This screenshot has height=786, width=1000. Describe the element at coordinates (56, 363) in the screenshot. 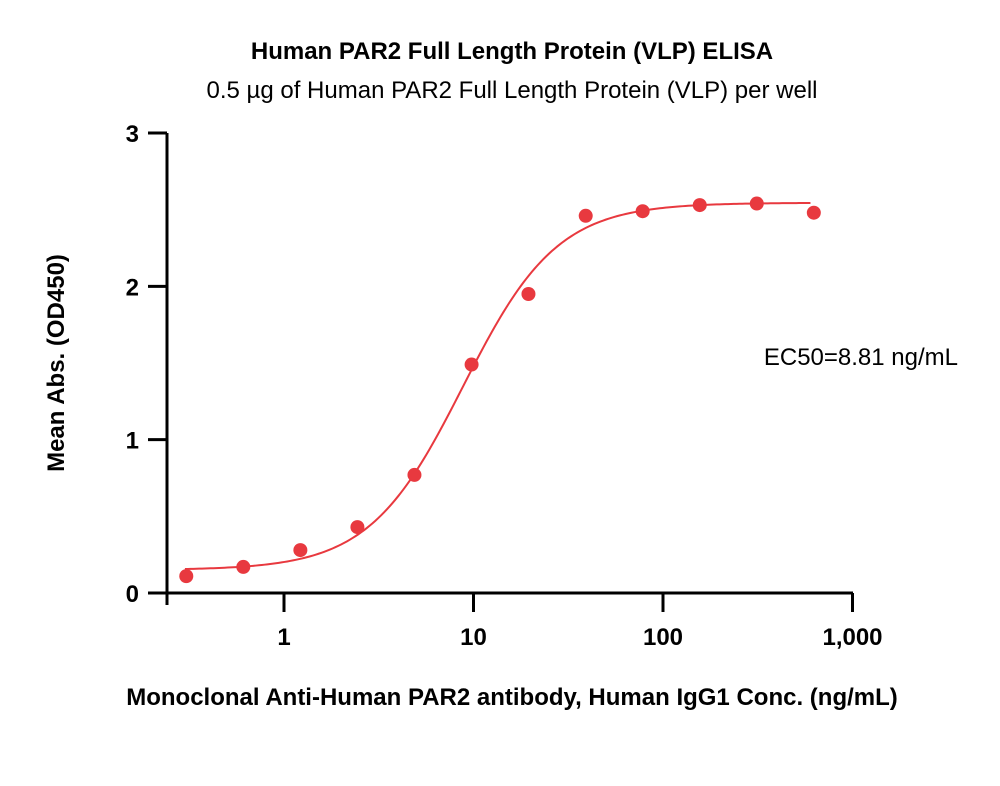

I see `y-axis-label: Mean Abs. (OD450)` at that location.